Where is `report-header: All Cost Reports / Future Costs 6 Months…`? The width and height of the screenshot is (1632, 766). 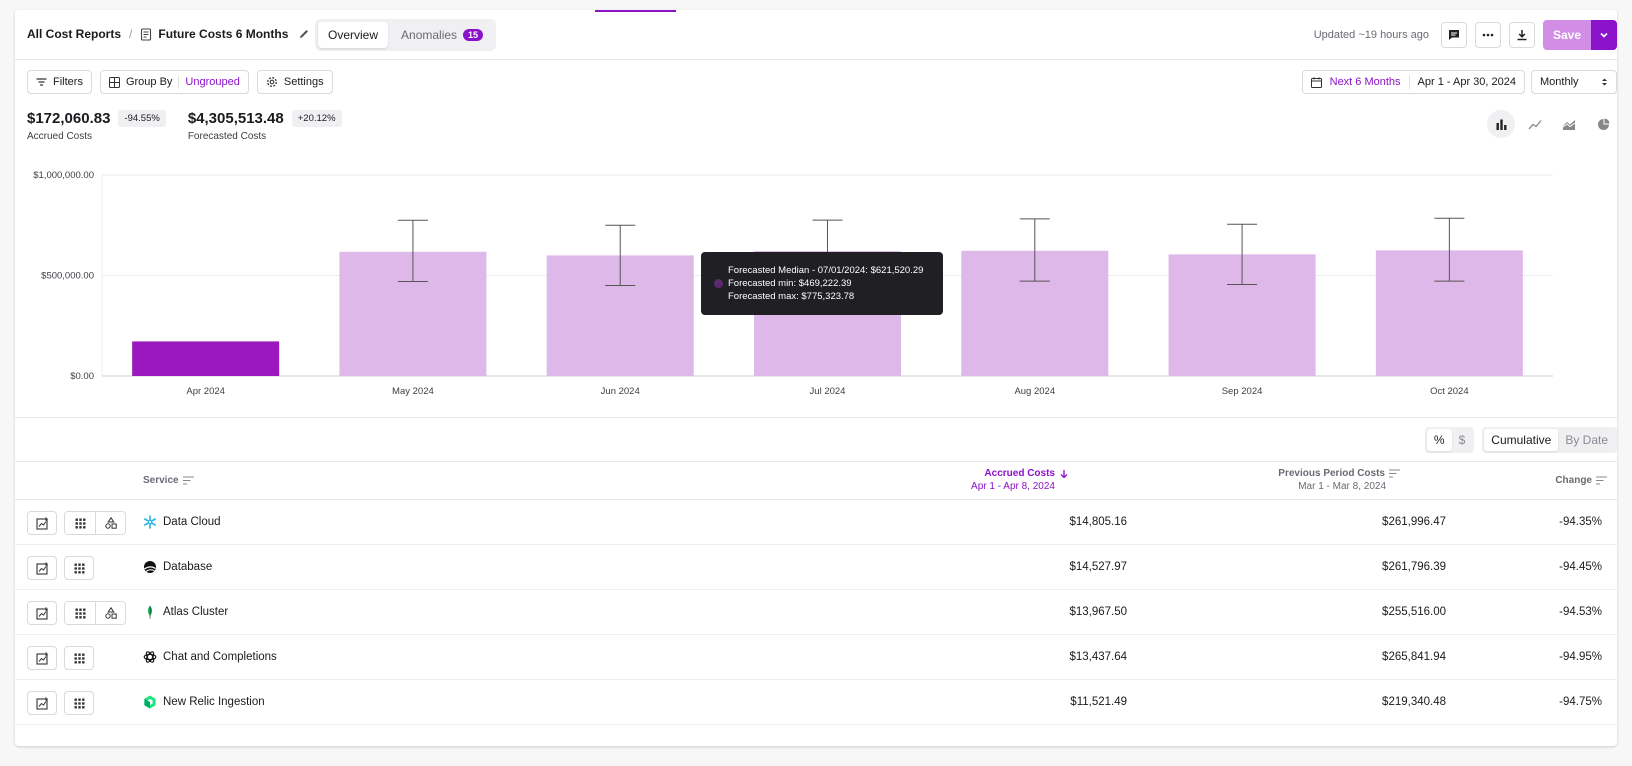 report-header: All Cost Reports / Future Costs 6 Months… is located at coordinates (816, 35).